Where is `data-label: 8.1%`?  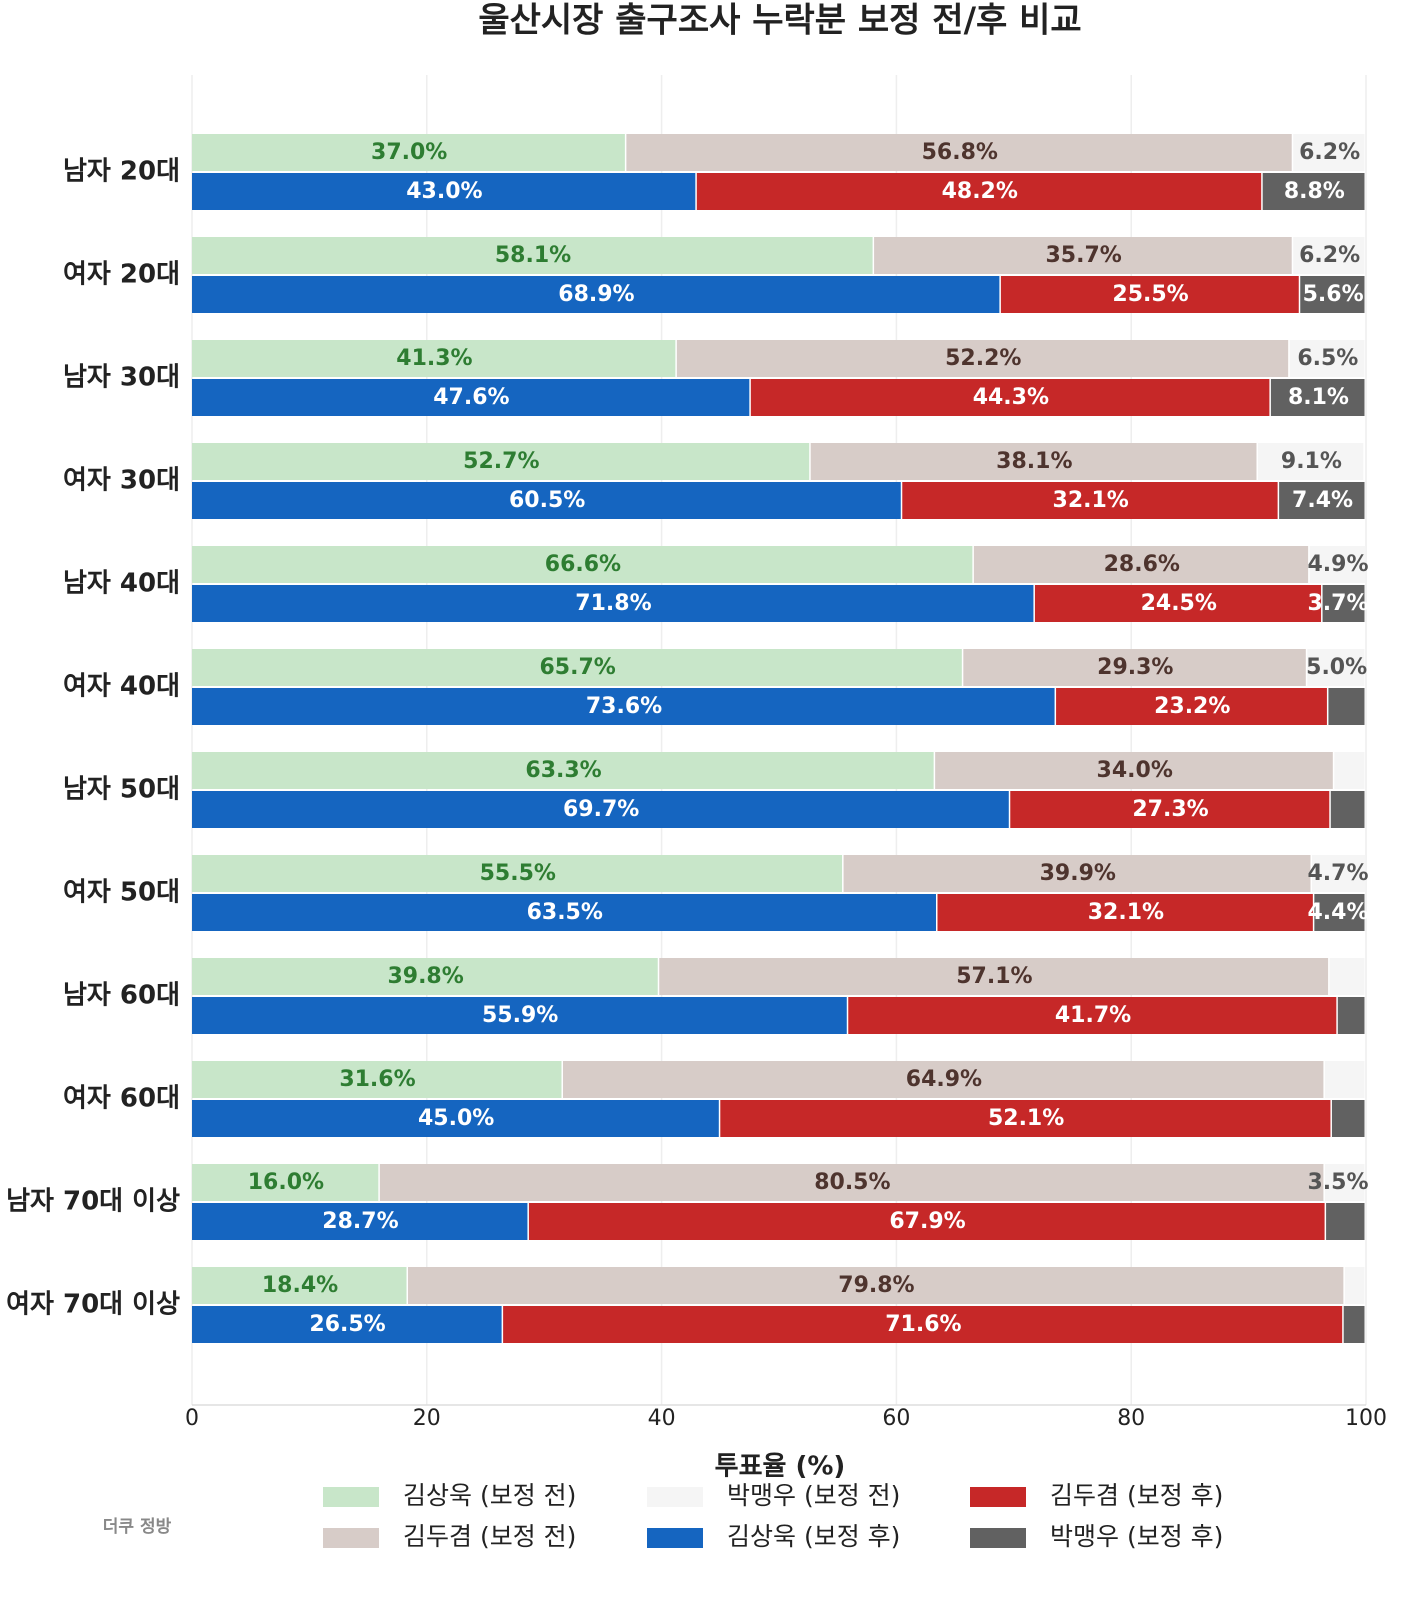 data-label: 8.1% is located at coordinates (1318, 397).